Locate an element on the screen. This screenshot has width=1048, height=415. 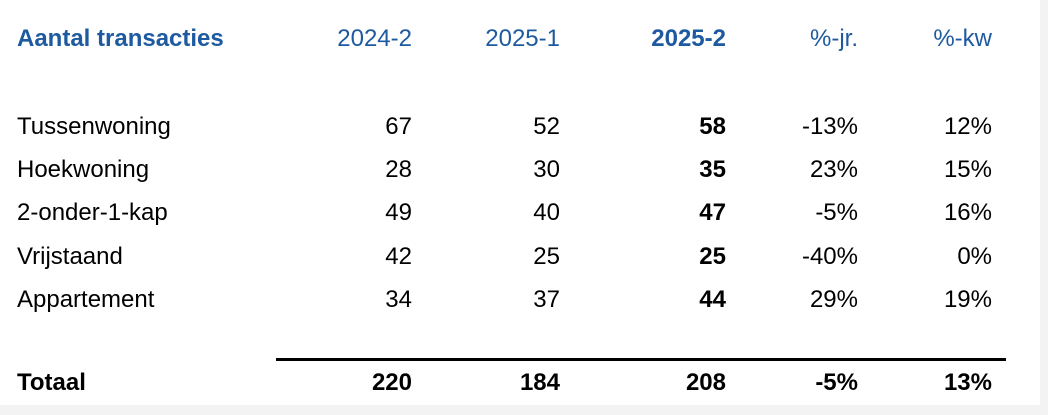
table-title: Aantal transacties is located at coordinates (120, 38).